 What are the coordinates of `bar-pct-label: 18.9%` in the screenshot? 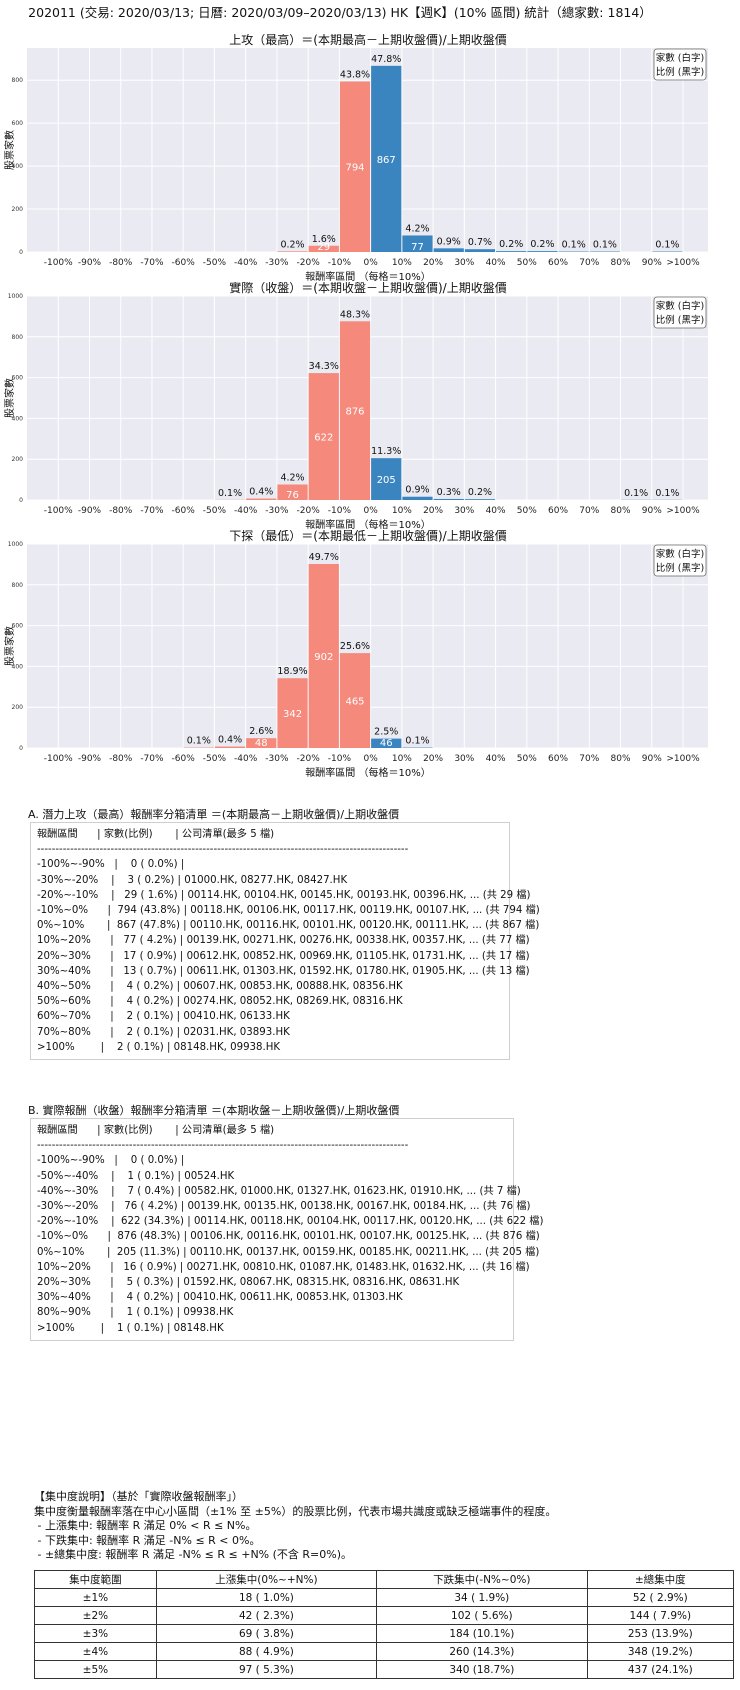 It's located at (292, 671).